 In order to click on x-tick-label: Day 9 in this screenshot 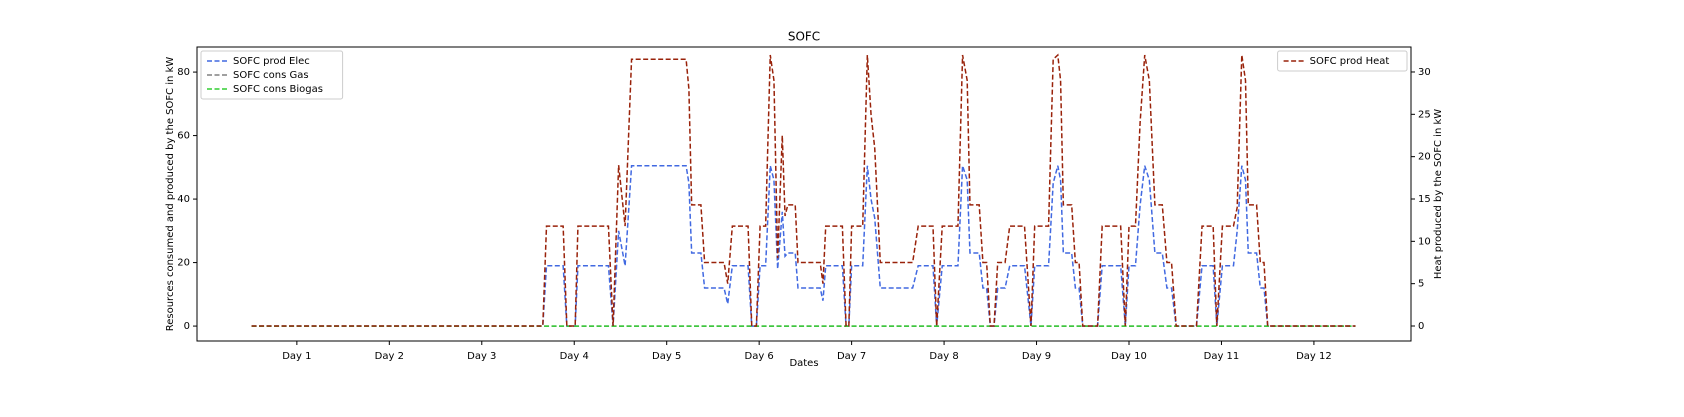, I will do `click(1036, 356)`.